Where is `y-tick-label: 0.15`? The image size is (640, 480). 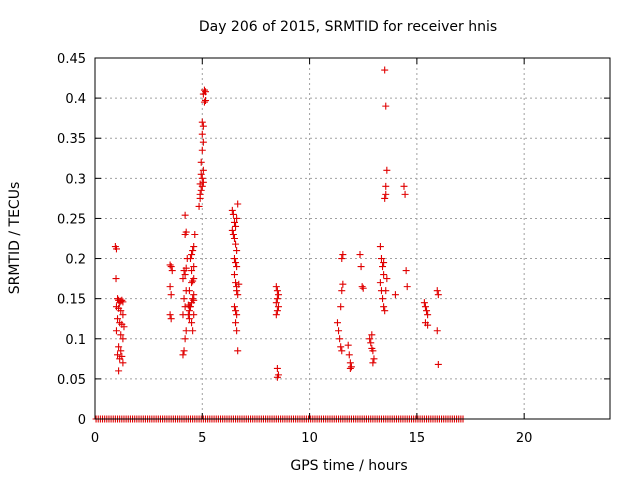 y-tick-label: 0.15 is located at coordinates (71, 300).